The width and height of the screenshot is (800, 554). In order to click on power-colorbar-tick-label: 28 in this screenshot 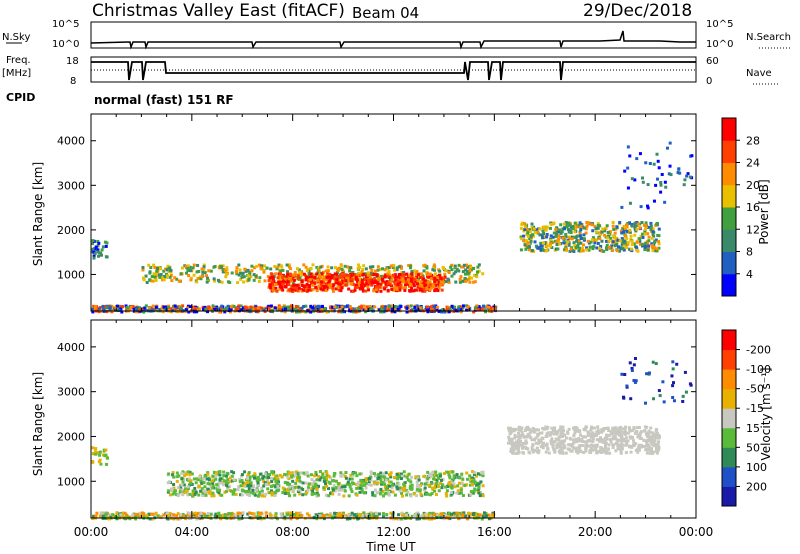, I will do `click(753, 140)`.